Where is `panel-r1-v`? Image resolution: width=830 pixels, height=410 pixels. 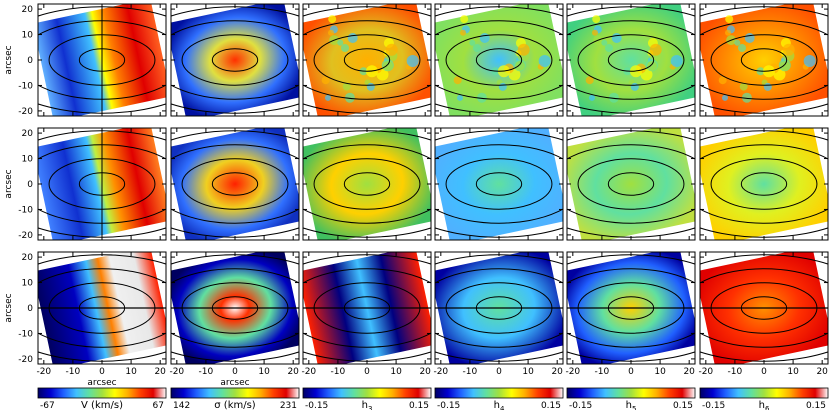
panel-r1-v is located at coordinates (102, 60).